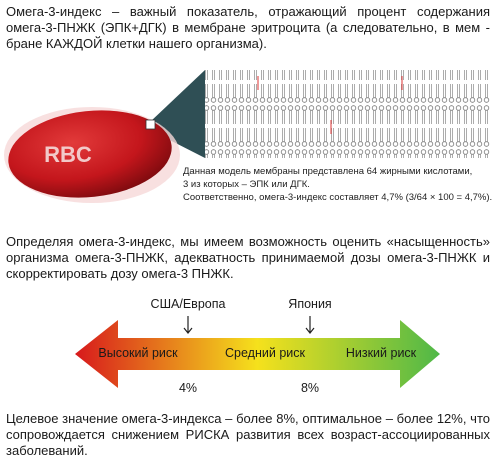  What do you see at coordinates (136, 43) in the screenshot?
I see `text-line: бране КАЖДОЙ клетки нашего организма).` at bounding box center [136, 43].